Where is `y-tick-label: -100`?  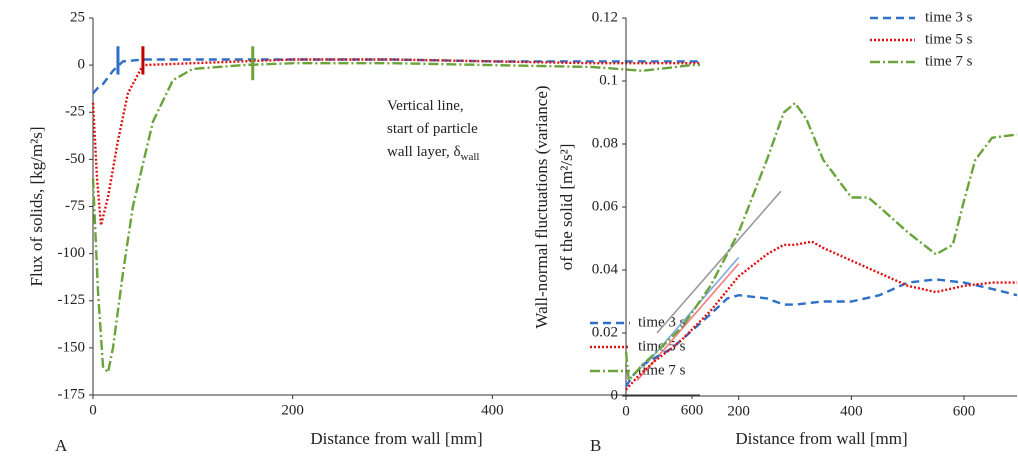
y-tick-label: -100 is located at coordinates (72, 253).